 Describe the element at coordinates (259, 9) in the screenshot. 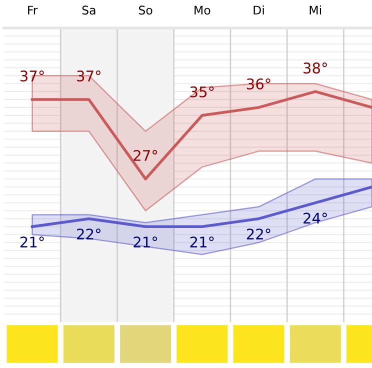

I see `x-tick-label: Di` at that location.